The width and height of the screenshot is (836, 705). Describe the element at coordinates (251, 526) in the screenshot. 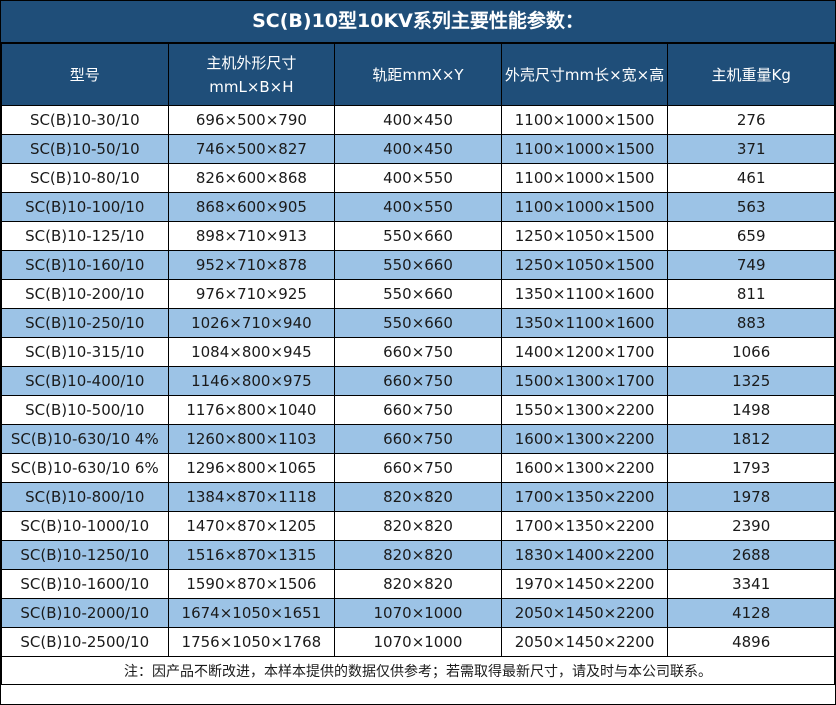

I see `table-cell: 1470×870×1205` at that location.